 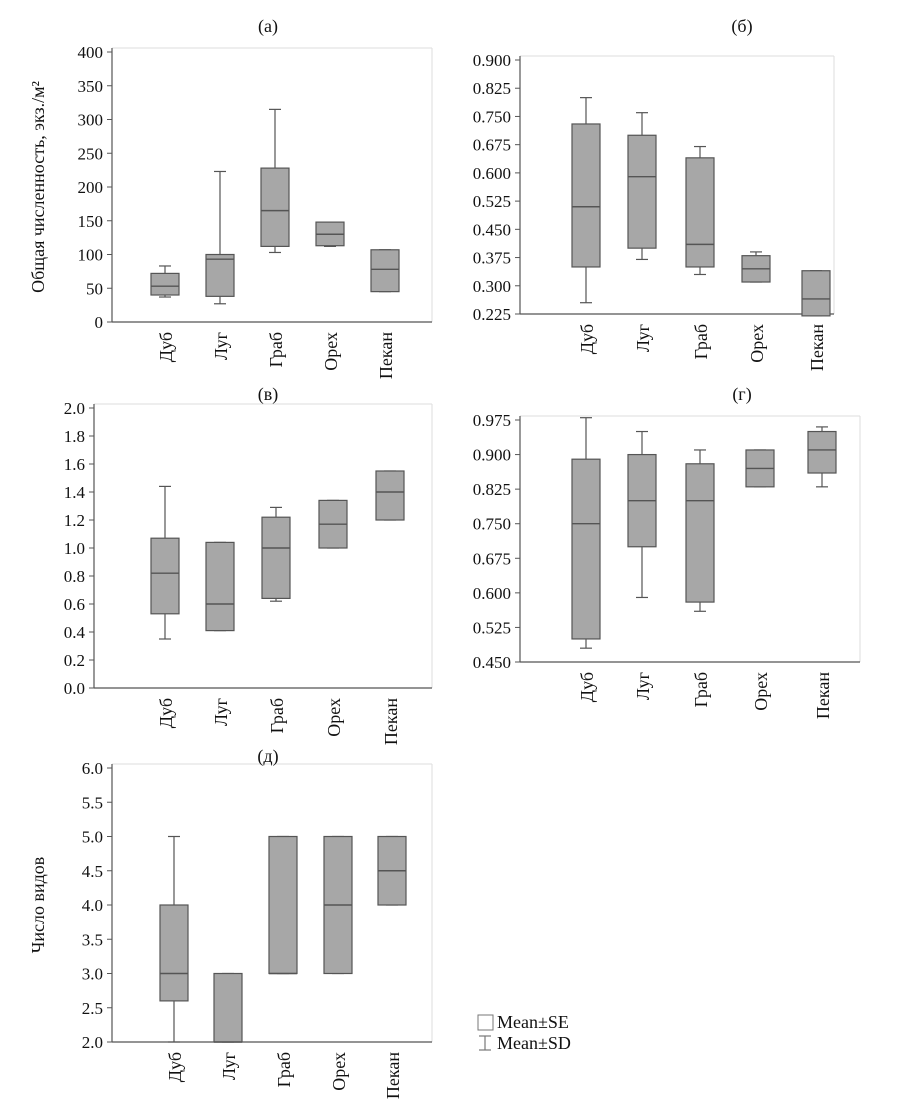 I want to click on y-tick-label: 0.450, so click(x=492, y=229).